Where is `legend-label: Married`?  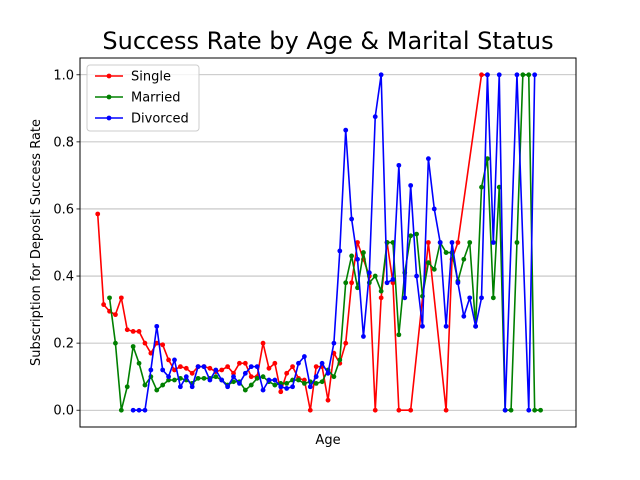
legend-label: Married is located at coordinates (156, 98).